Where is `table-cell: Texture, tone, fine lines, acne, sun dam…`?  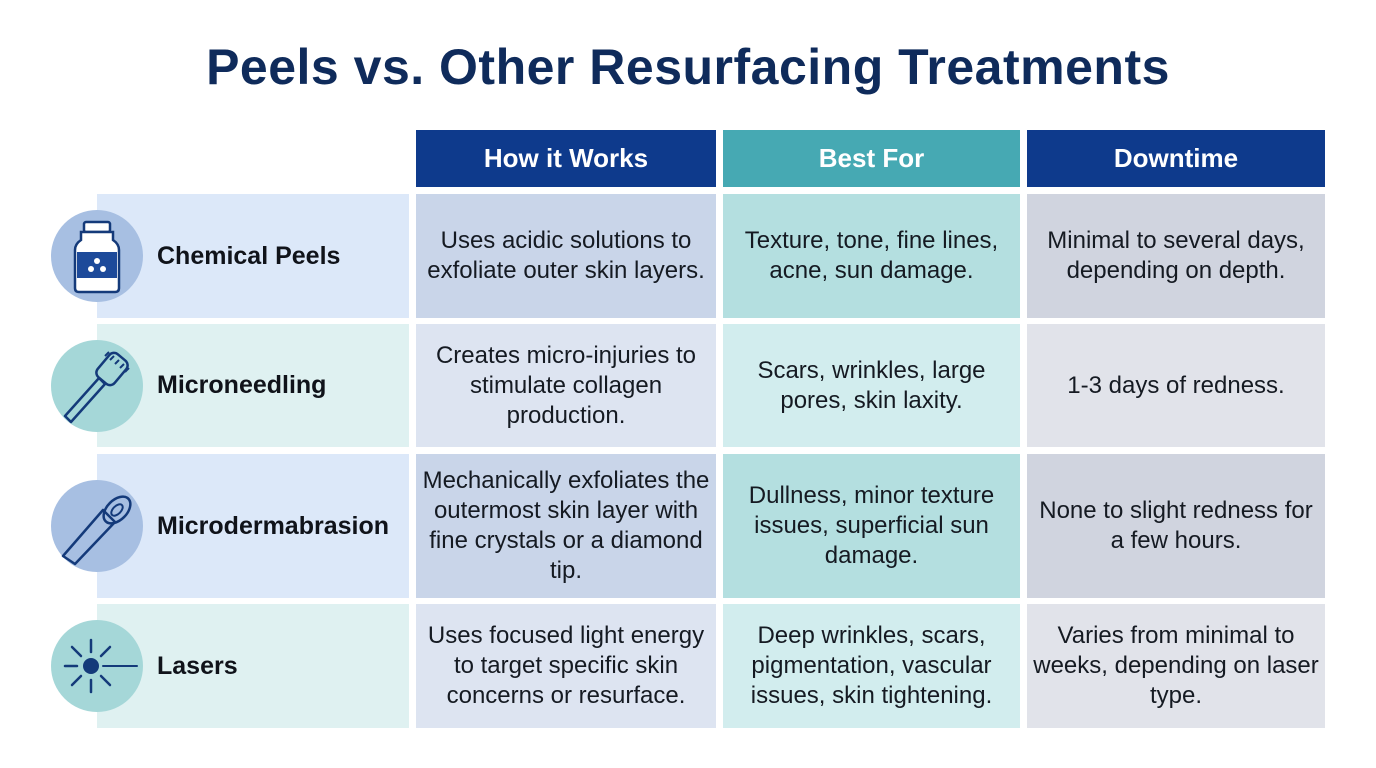 table-cell: Texture, tone, fine lines, acne, sun dam… is located at coordinates (871, 256).